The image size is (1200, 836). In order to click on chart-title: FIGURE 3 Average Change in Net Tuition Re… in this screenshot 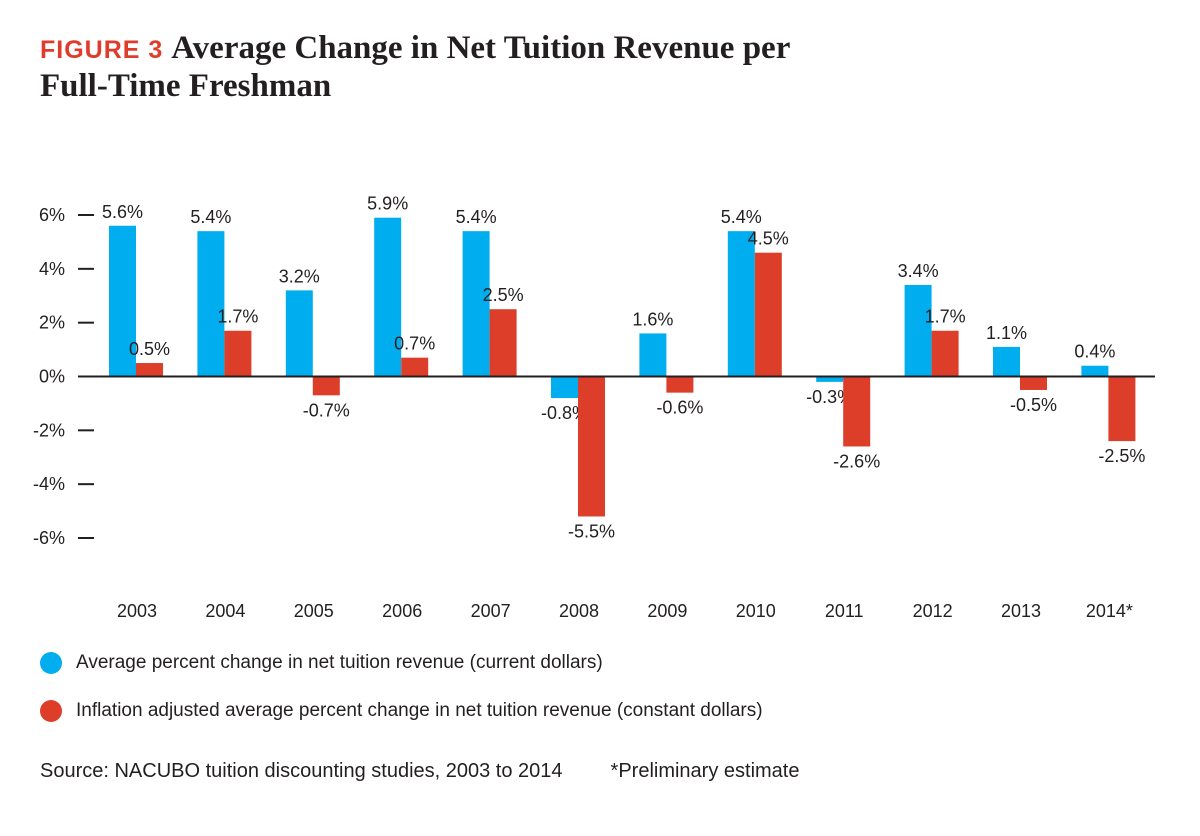, I will do `click(600, 67)`.